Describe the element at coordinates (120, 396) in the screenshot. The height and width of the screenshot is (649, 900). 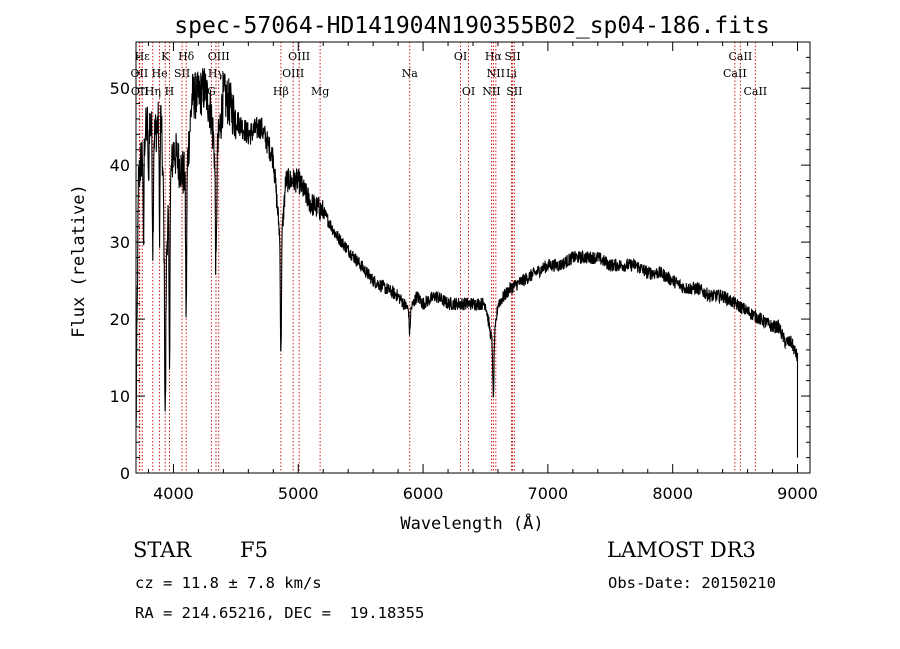
I see `y-tick-label: 10` at that location.